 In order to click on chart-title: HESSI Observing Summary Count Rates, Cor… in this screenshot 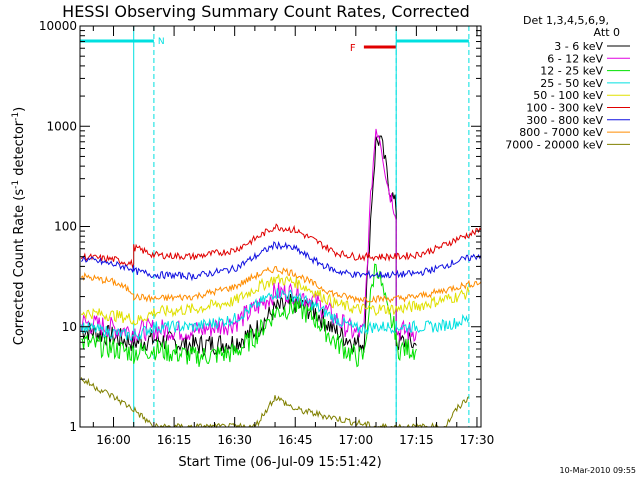, I will do `click(266, 11)`.